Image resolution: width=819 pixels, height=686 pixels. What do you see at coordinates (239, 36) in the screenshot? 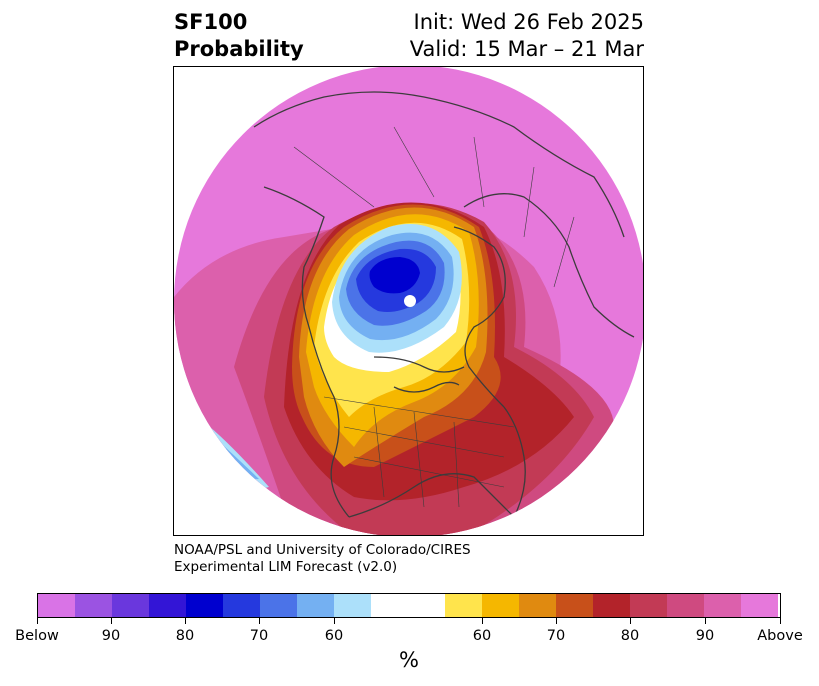
I see `map-title: SF100 Probability` at bounding box center [239, 36].